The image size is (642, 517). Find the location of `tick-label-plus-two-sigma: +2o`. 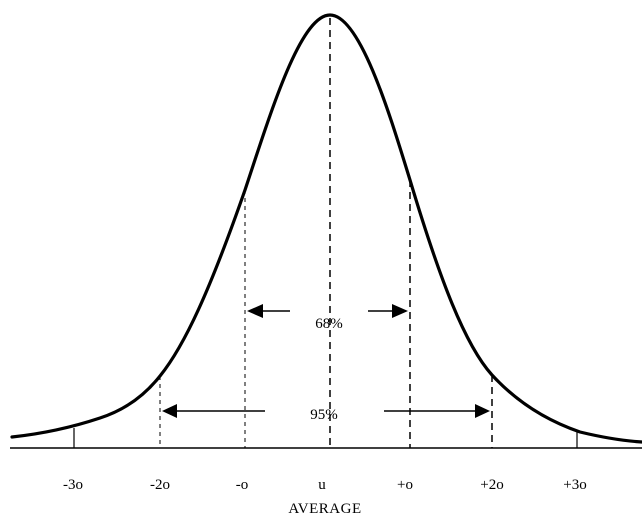

tick-label-plus-two-sigma: +2o is located at coordinates (491, 485).